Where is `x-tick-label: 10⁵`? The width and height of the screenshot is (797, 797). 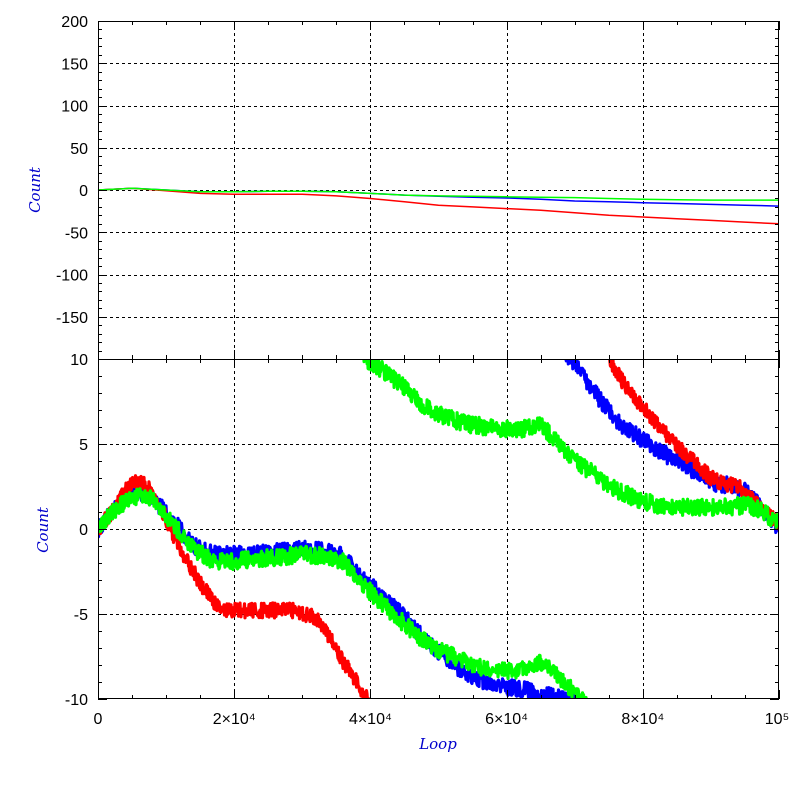
x-tick-label: 10⁵ is located at coordinates (777, 719).